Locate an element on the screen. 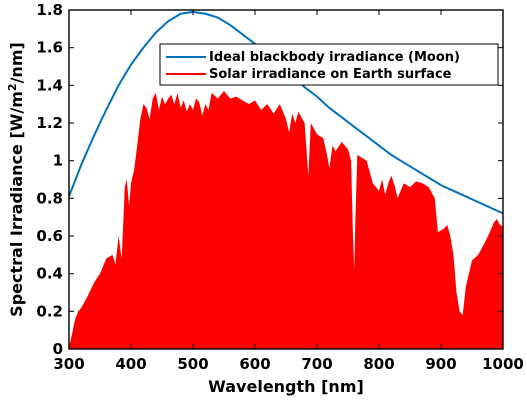  x-tick-label: 800 is located at coordinates (378, 364).